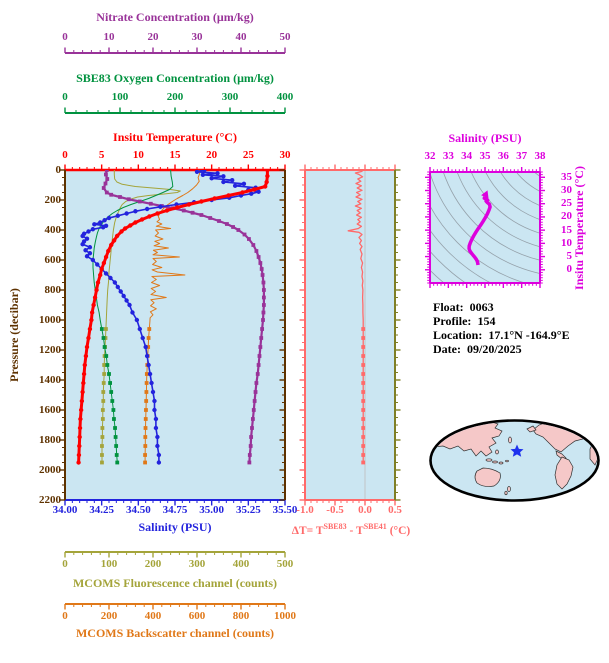  I want to click on ts-panel, so click(485, 227).